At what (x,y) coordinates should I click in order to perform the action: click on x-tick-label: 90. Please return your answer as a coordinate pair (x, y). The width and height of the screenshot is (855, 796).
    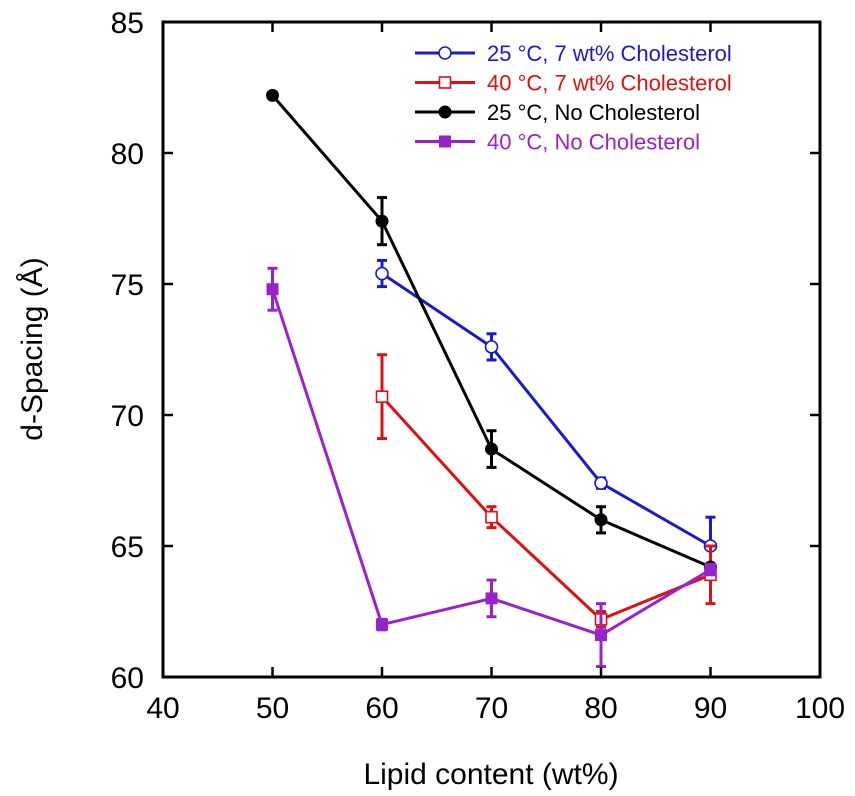
    Looking at the image, I should click on (710, 708).